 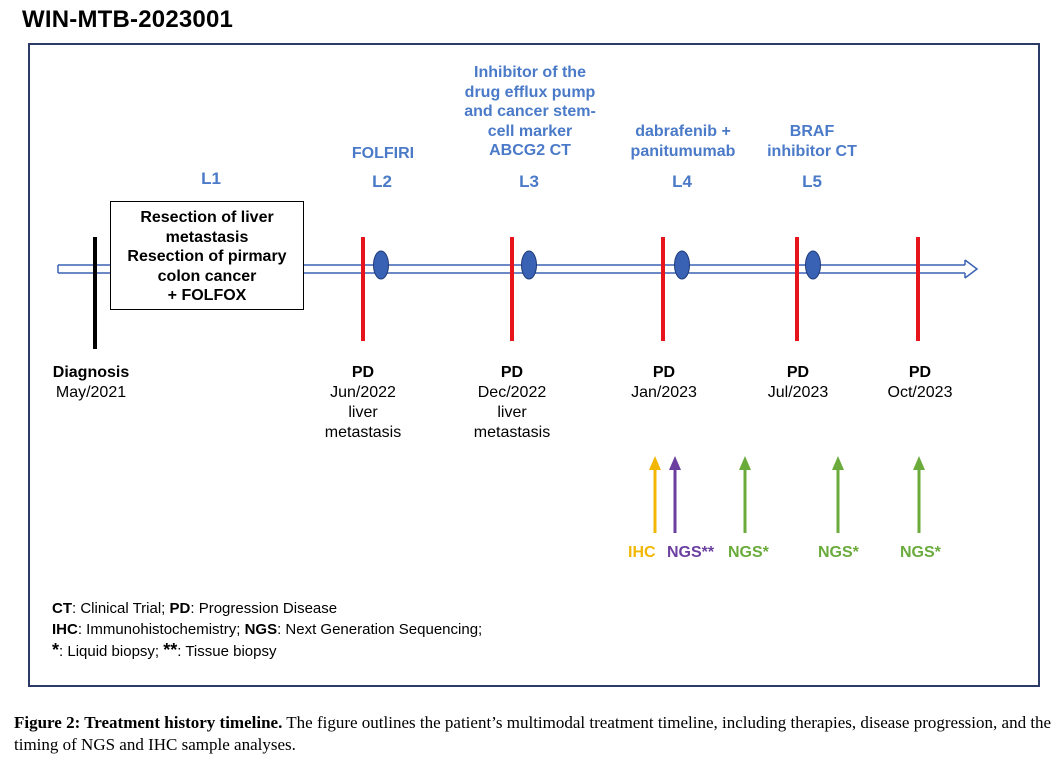 What do you see at coordinates (512, 403) in the screenshot?
I see `event-pd-2: PD Dec/2022 liver metastasis` at bounding box center [512, 403].